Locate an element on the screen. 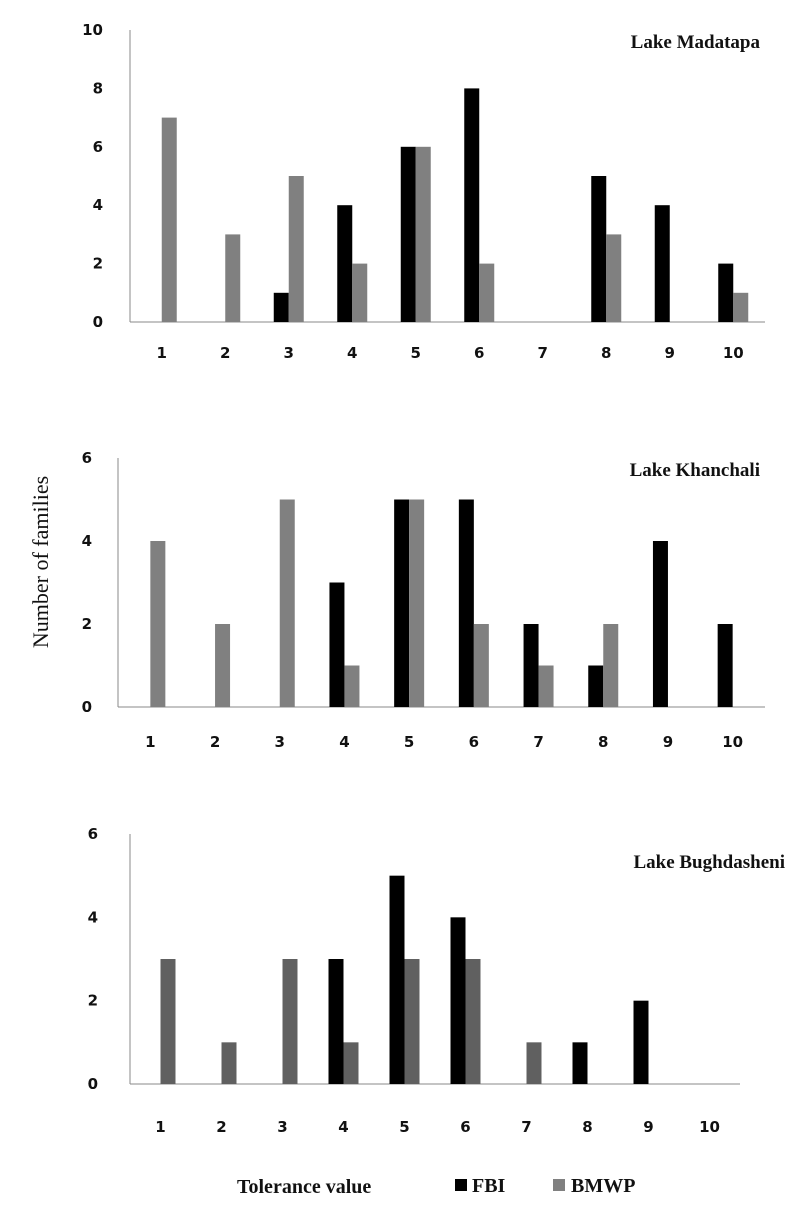  y-axis-label: Number of families is located at coordinates (40, 562).